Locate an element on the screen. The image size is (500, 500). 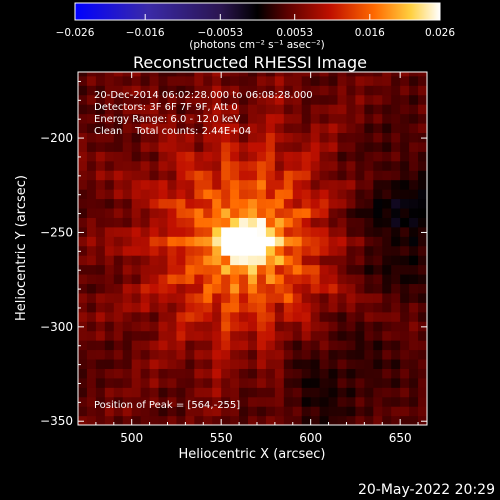
x-tick-label: 600 is located at coordinates (310, 438).